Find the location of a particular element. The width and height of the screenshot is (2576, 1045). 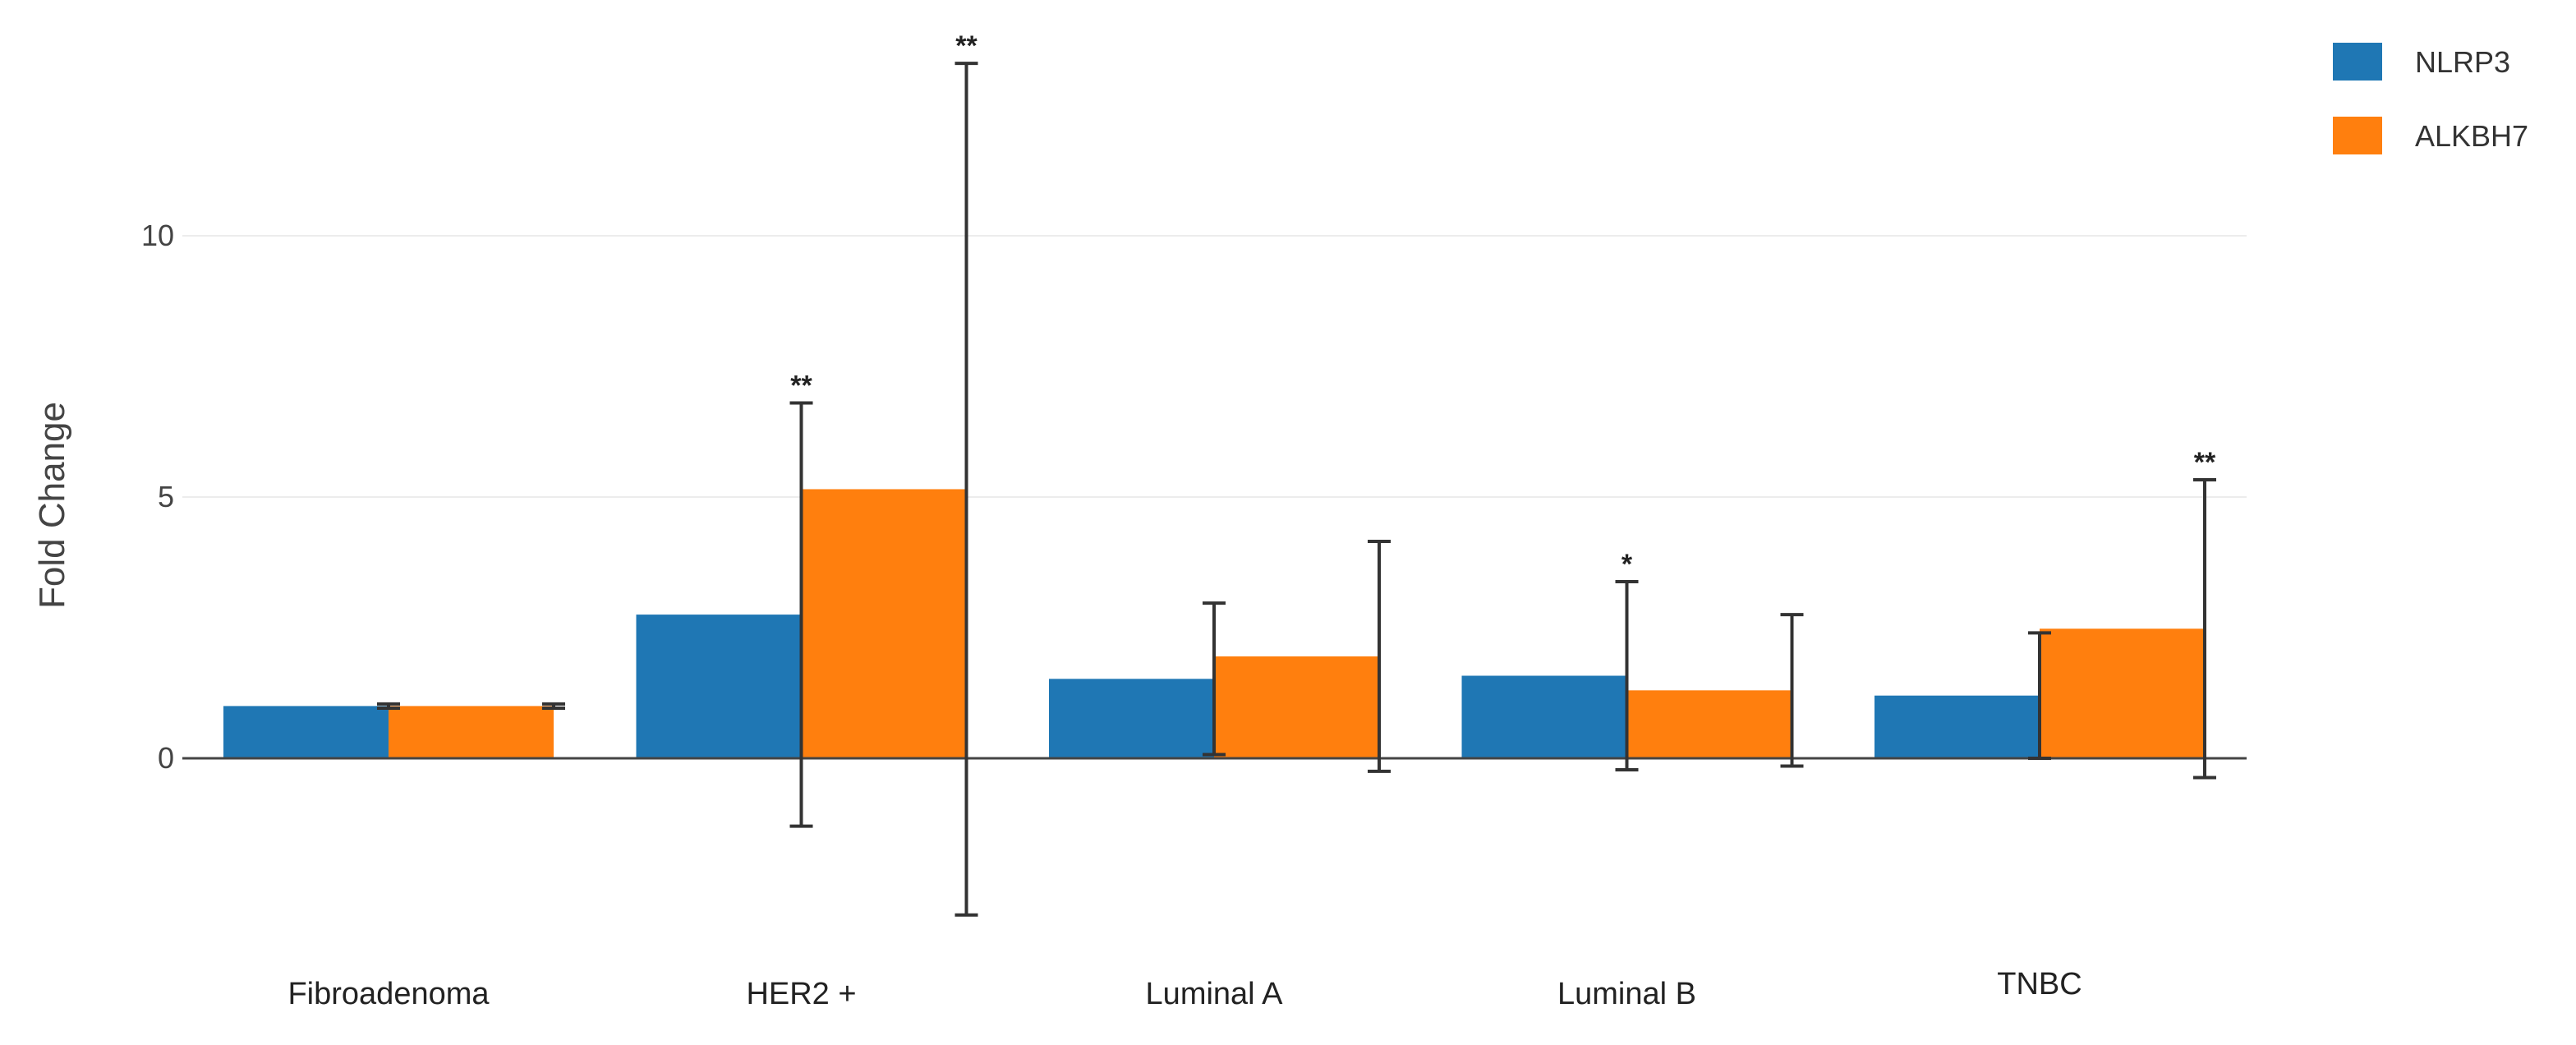

x-category-label: TNBC is located at coordinates (2039, 984).